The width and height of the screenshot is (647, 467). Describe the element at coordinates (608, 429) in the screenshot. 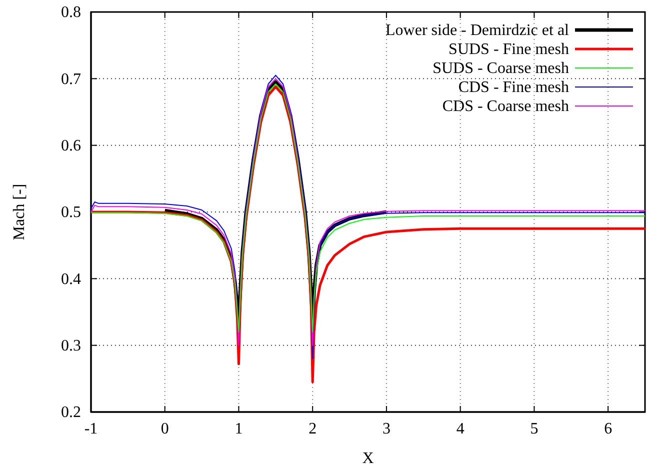

I see `x-tick-label: 6` at that location.